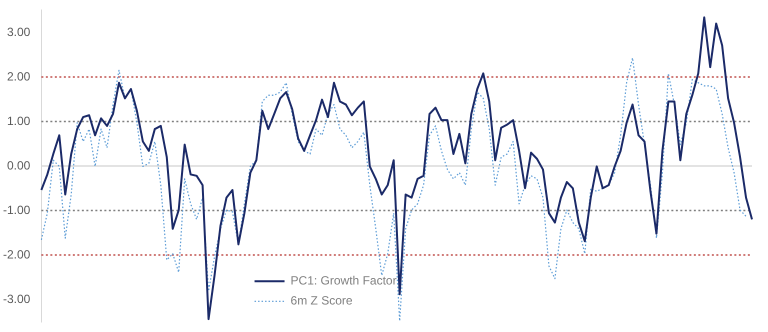 The height and width of the screenshot is (332, 768). What do you see at coordinates (18, 121) in the screenshot?
I see `y-tick-label: 1.00` at bounding box center [18, 121].